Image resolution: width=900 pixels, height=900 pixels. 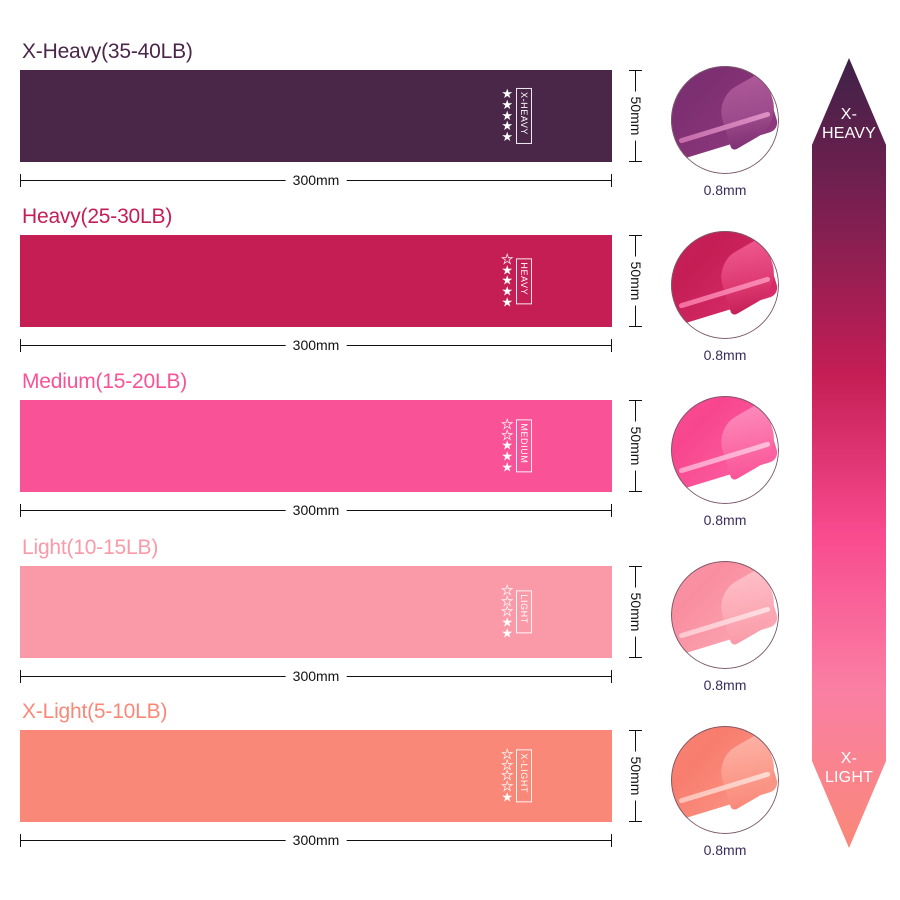 I want to click on band-strip-x-light: ★ ★ ★ ★ ★ X-LIGHT, so click(x=316, y=776).